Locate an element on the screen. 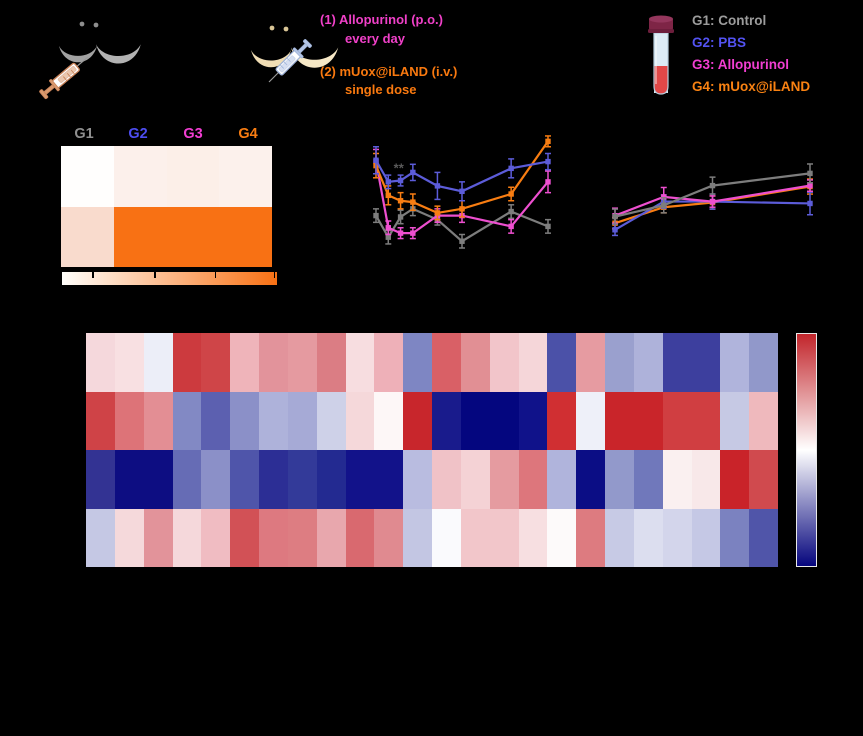  mouse-pair-beige is located at coordinates (295, 46).